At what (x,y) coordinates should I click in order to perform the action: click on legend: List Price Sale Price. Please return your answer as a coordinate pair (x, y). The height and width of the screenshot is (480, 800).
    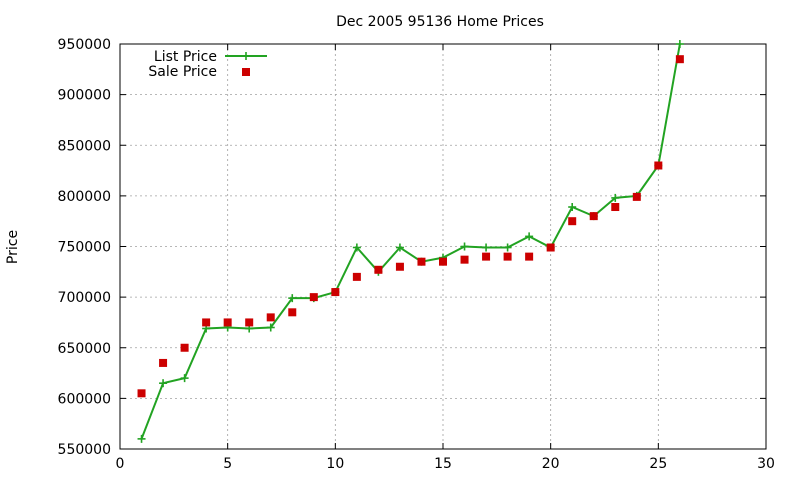
    Looking at the image, I should click on (207, 64).